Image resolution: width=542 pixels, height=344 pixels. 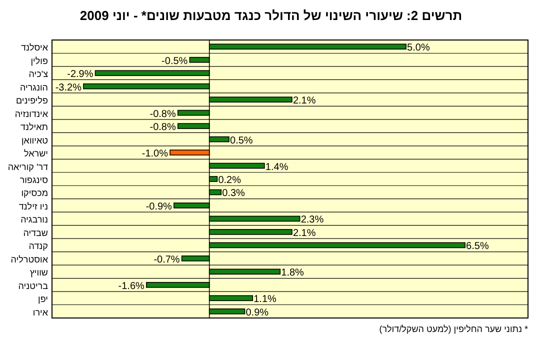 I want to click on y-tick-label: טאיוואן, so click(x=34, y=140).